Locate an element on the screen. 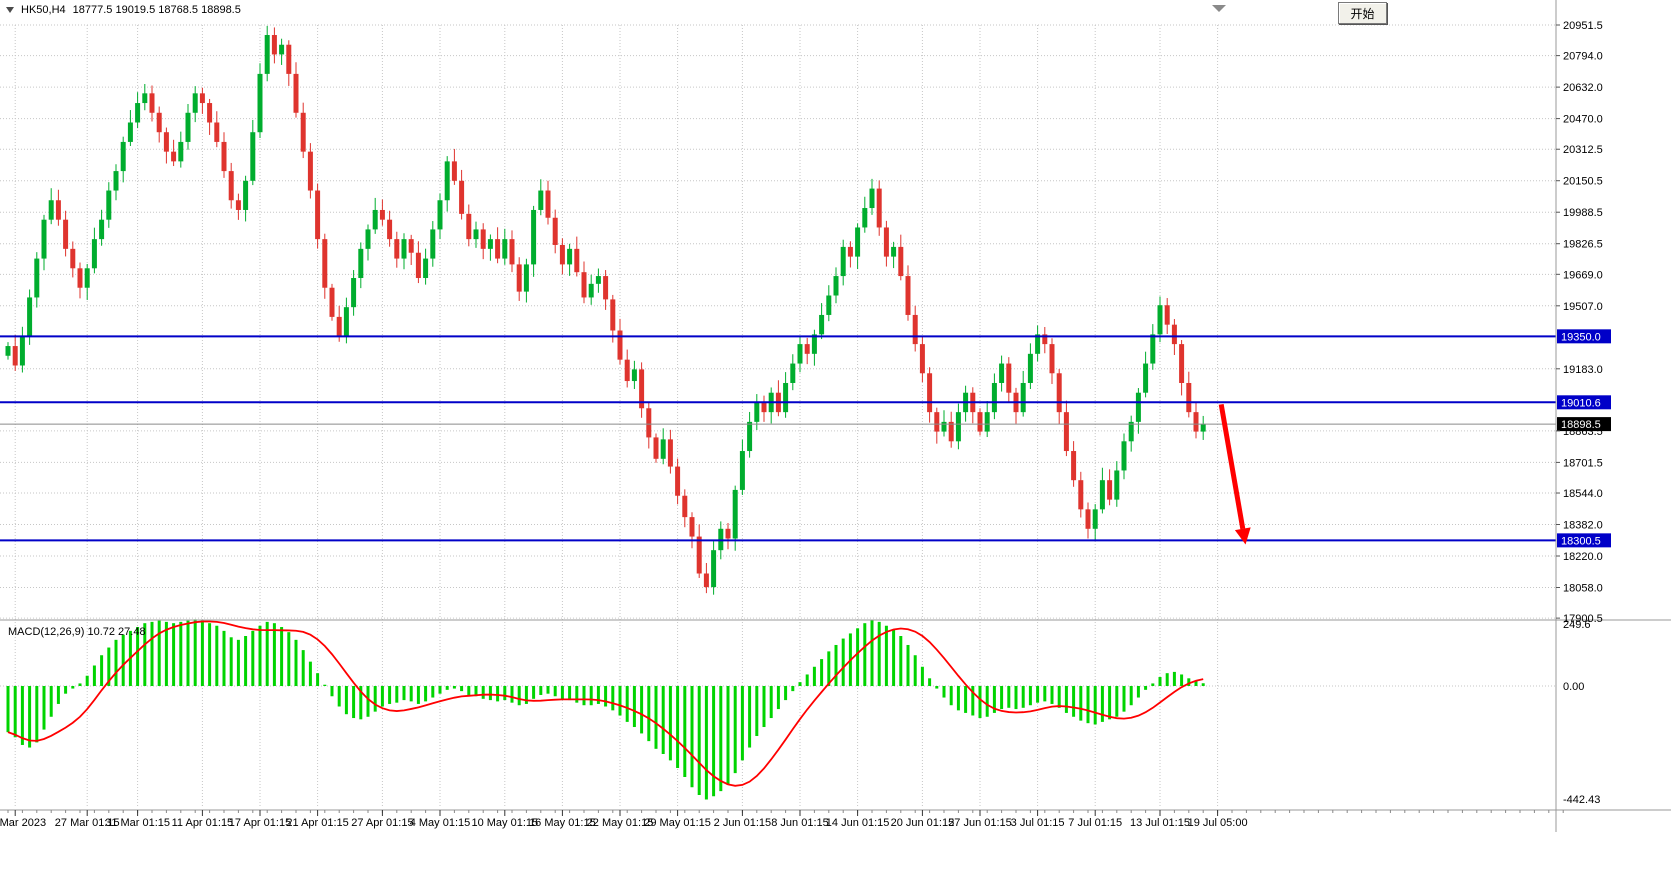 Image resolution: width=1671 pixels, height=889 pixels. price-axis-label: 18220.0 is located at coordinates (1583, 557).